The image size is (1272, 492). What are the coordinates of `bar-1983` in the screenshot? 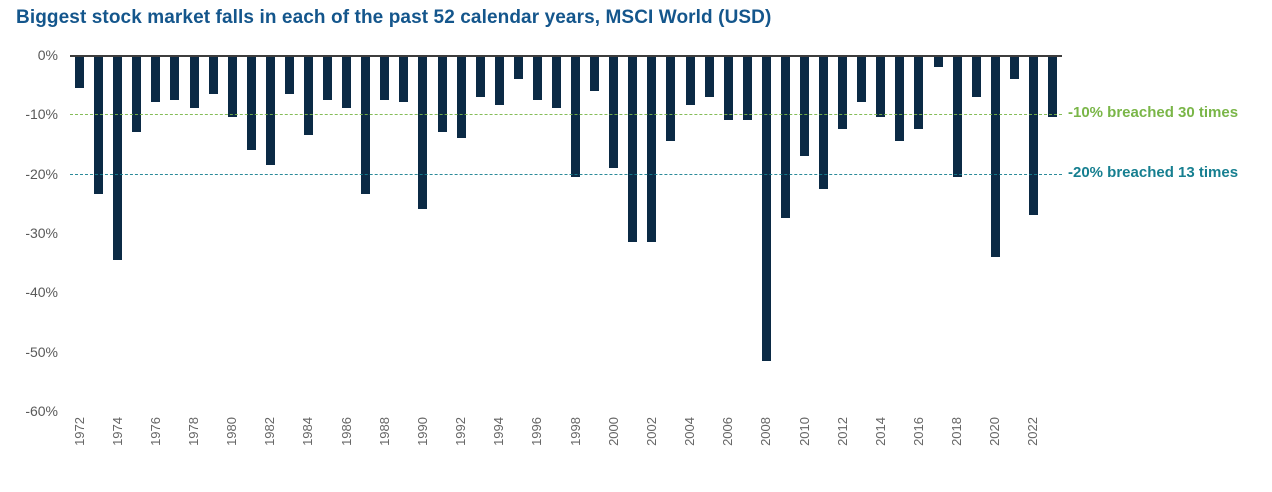 It's located at (289, 74).